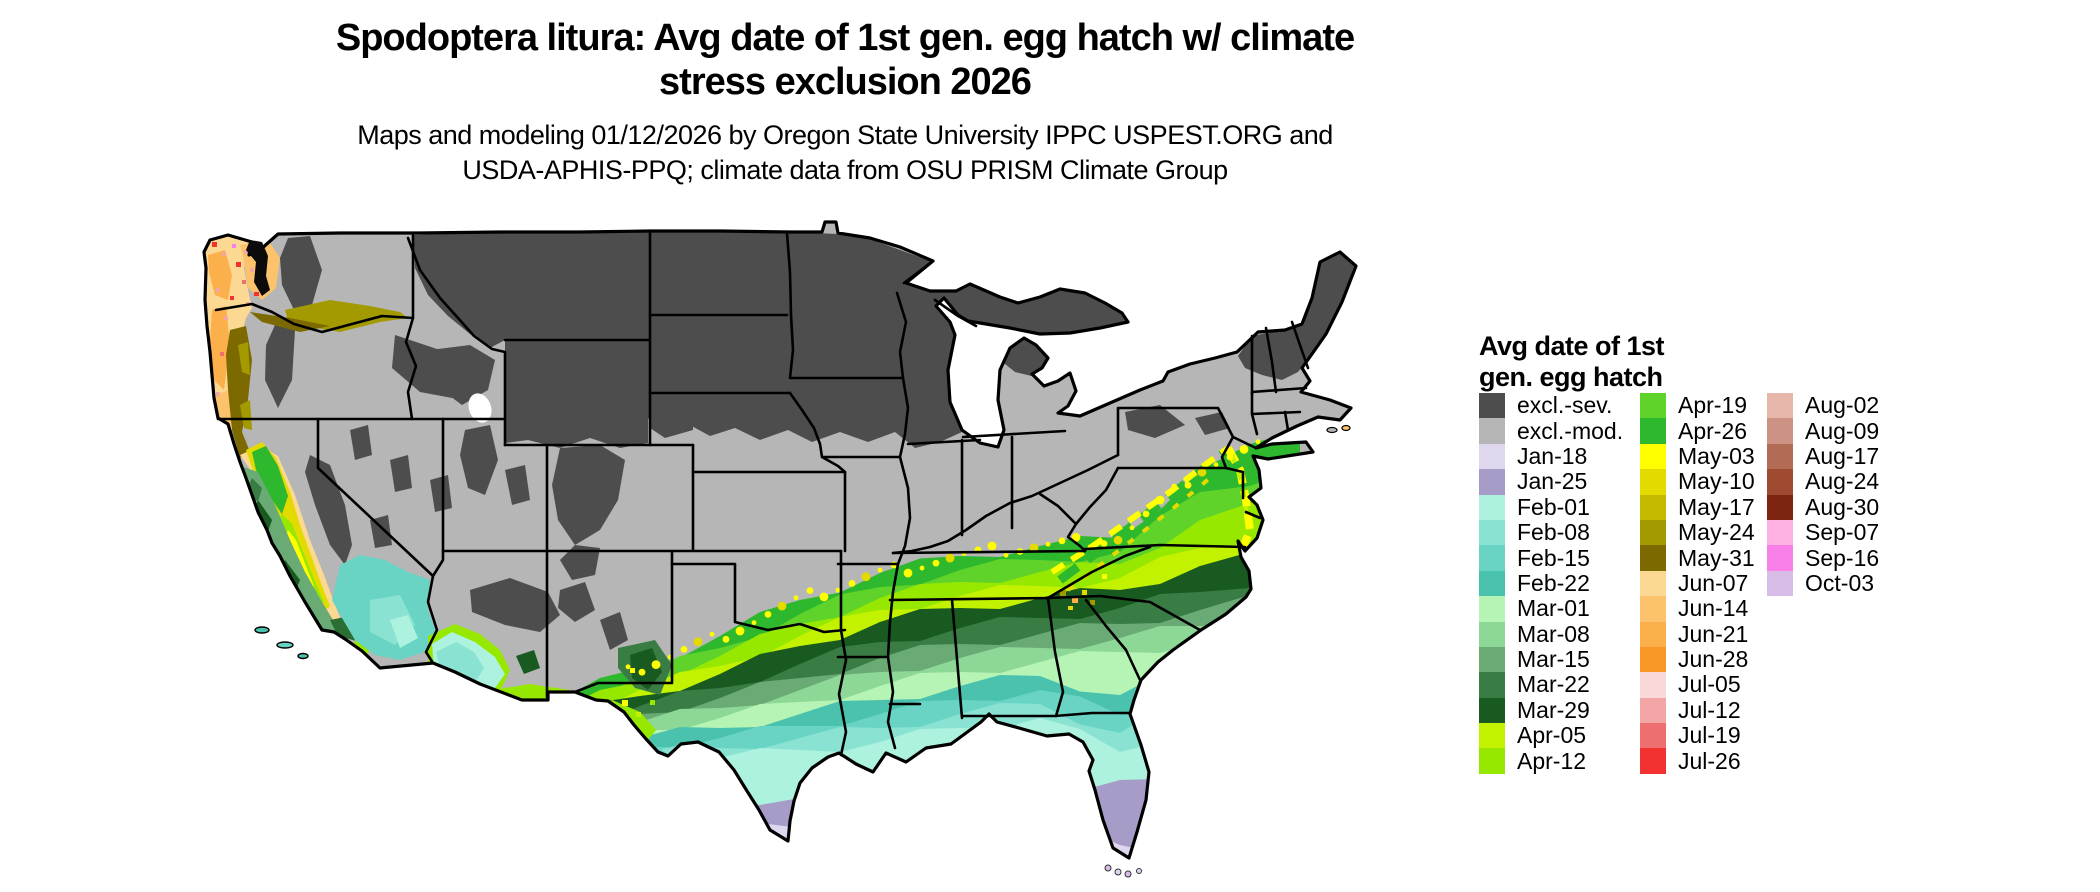  I want to click on legend-label: Mar-22, so click(1553, 684).